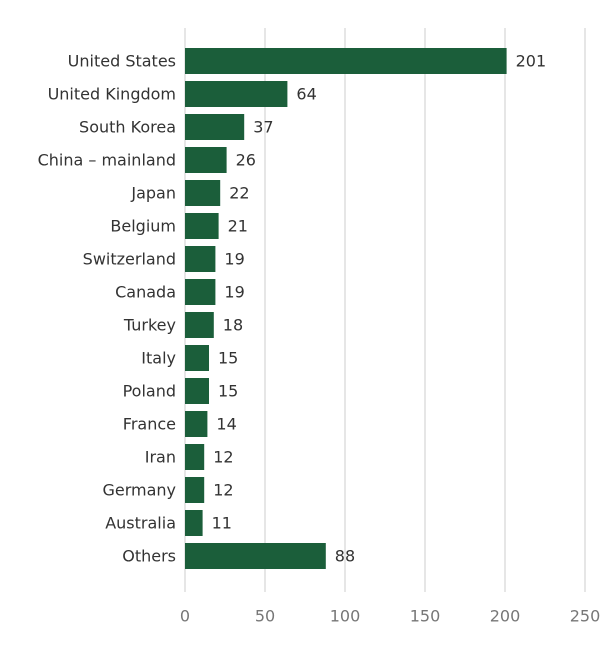  I want to click on y-tick-label: Japan, so click(153, 193).